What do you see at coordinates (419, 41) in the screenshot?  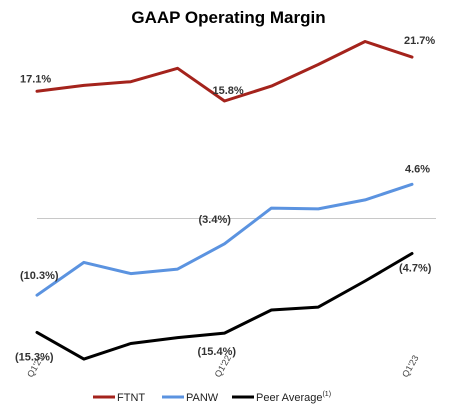 I see `data-label-ftnt-8: 21.7%` at bounding box center [419, 41].